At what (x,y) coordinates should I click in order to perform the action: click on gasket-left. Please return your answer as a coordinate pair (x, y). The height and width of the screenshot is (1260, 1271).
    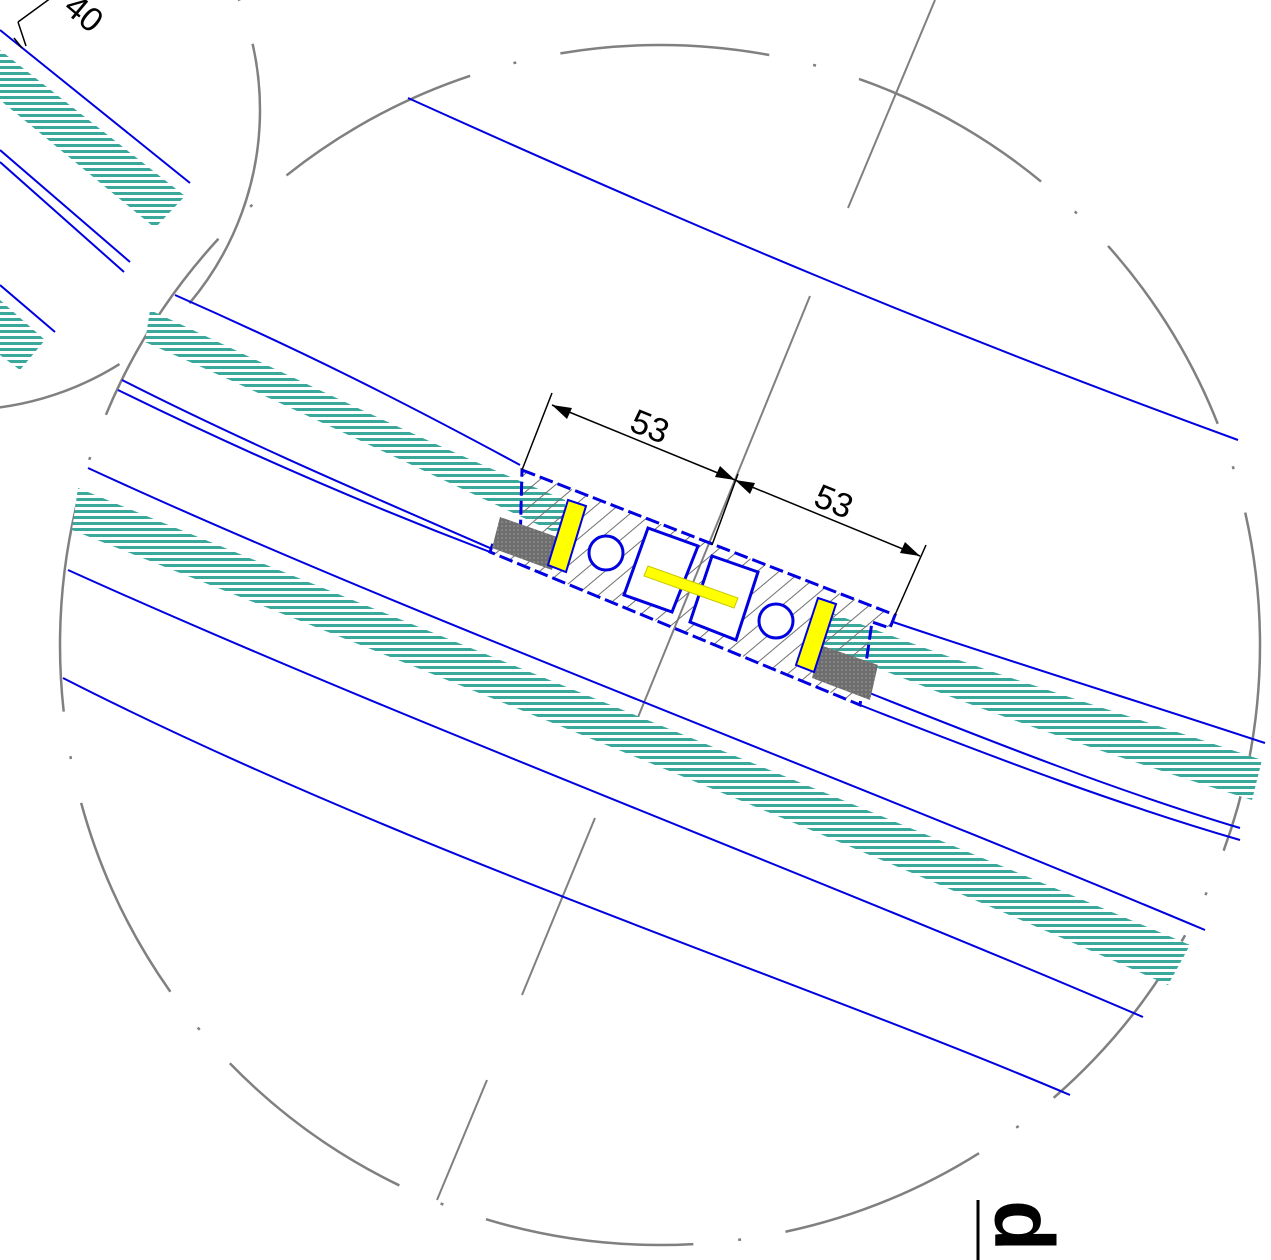
    Looking at the image, I should click on (567, 536).